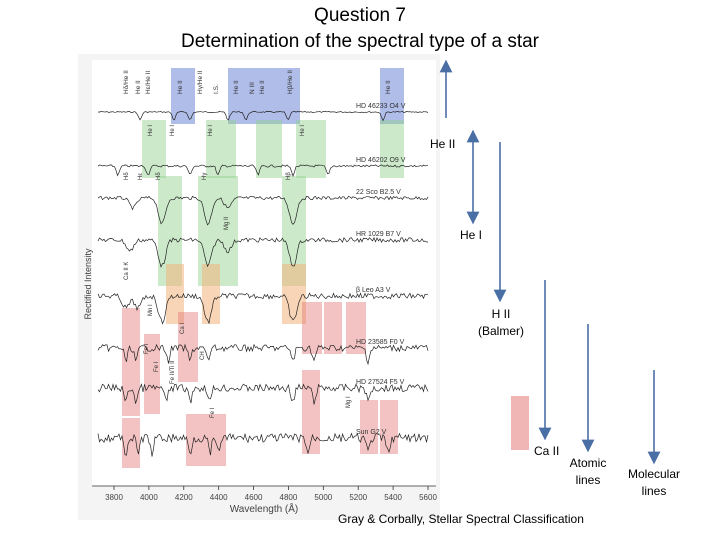  Describe the element at coordinates (219, 497) in the screenshot. I see `x-tick-label: 4400` at that location.